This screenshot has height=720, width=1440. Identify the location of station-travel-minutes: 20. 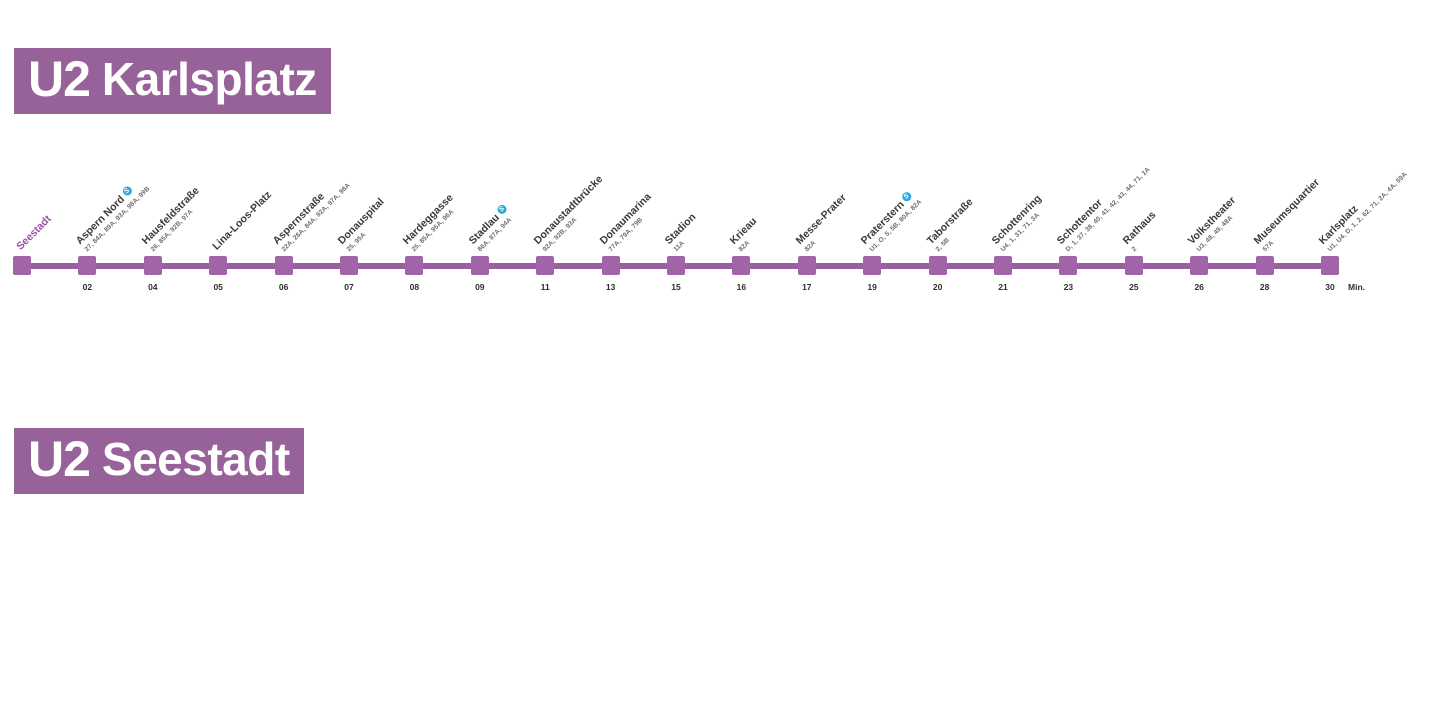
(937, 287).